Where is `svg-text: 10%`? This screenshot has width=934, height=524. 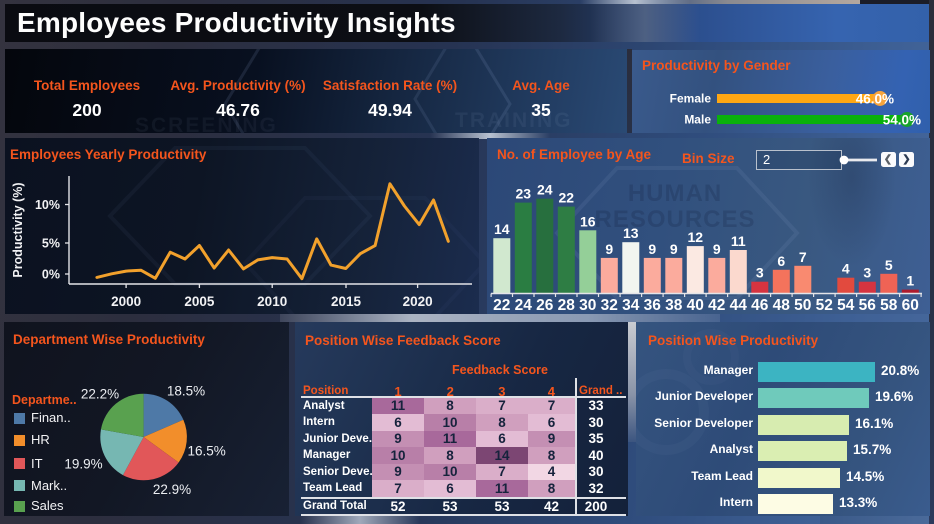 svg-text: 10% is located at coordinates (47, 205).